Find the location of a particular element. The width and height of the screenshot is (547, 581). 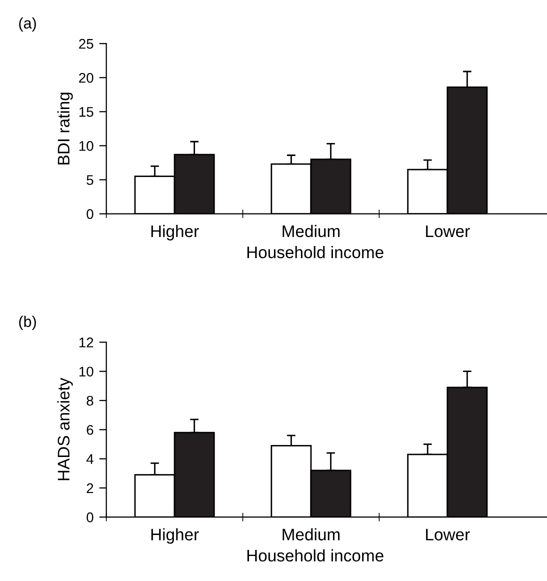

y-tick-label: 12 is located at coordinates (86, 343).